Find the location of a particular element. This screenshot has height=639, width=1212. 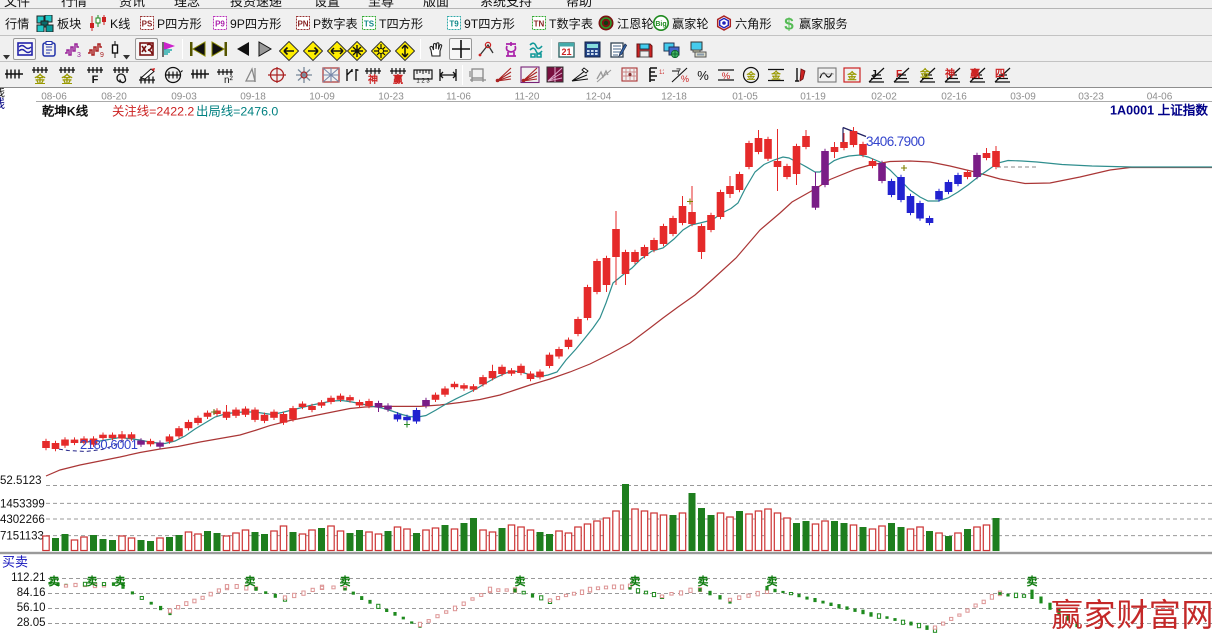

svg-text: 10-23 is located at coordinates (391, 97).